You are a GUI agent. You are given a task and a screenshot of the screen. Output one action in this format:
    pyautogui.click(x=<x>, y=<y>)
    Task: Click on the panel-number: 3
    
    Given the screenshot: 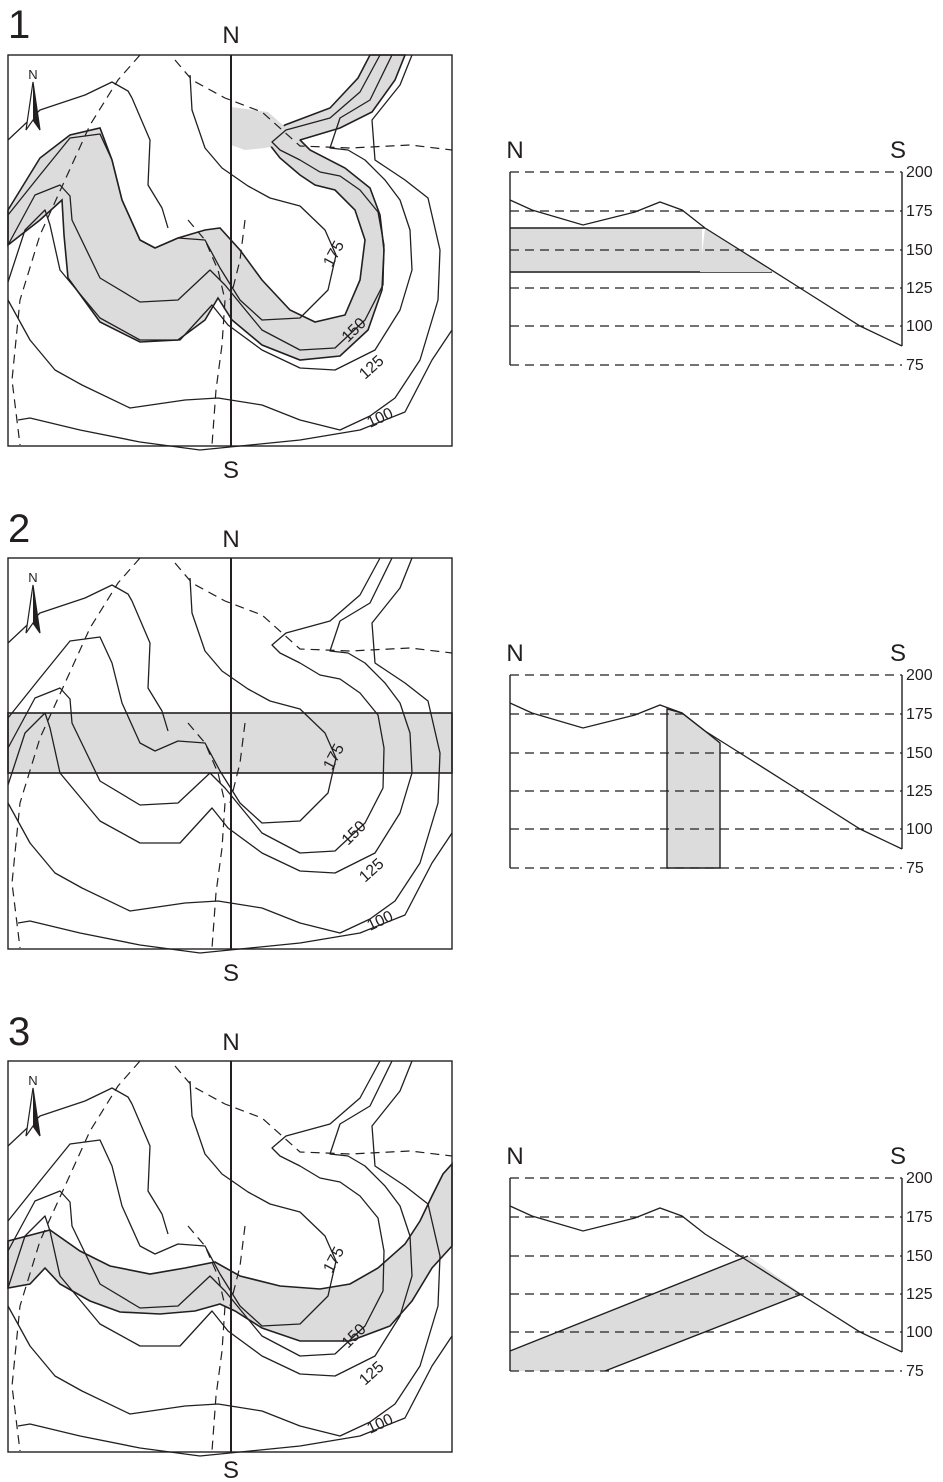 What is the action you would take?
    pyautogui.click(x=19, y=1032)
    